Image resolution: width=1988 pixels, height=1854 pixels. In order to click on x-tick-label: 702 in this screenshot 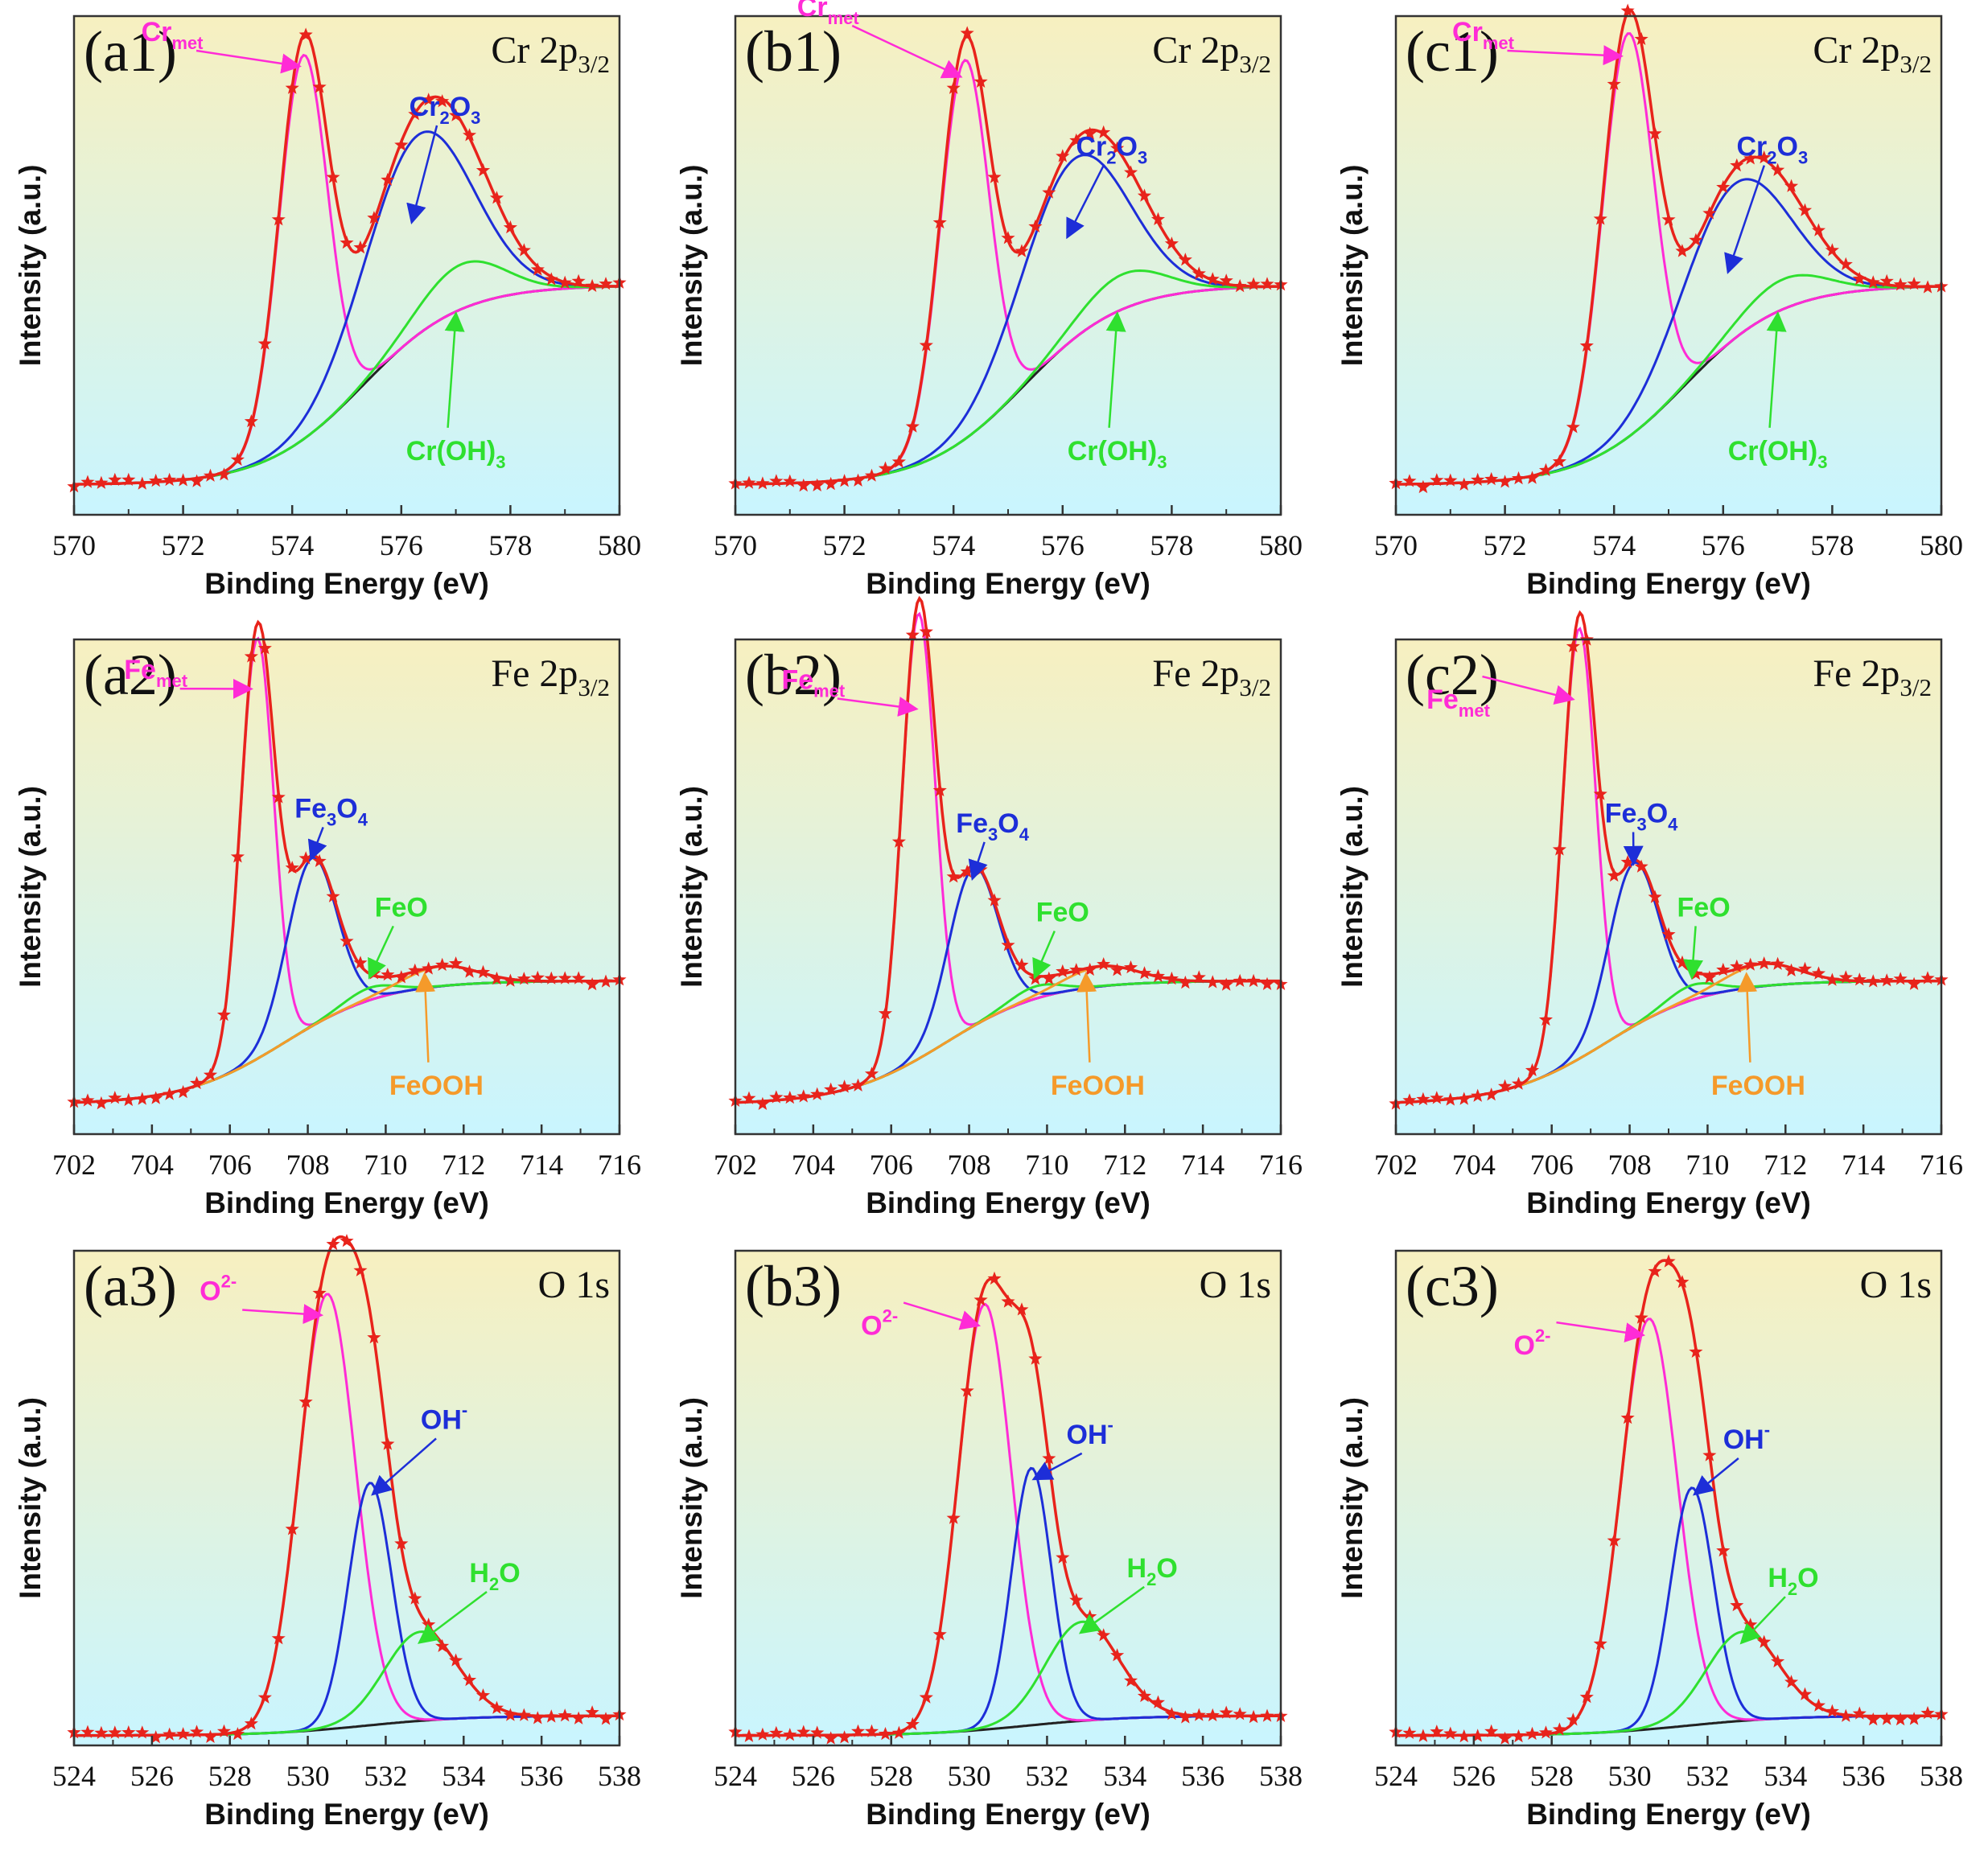, I will do `click(1396, 1165)`.